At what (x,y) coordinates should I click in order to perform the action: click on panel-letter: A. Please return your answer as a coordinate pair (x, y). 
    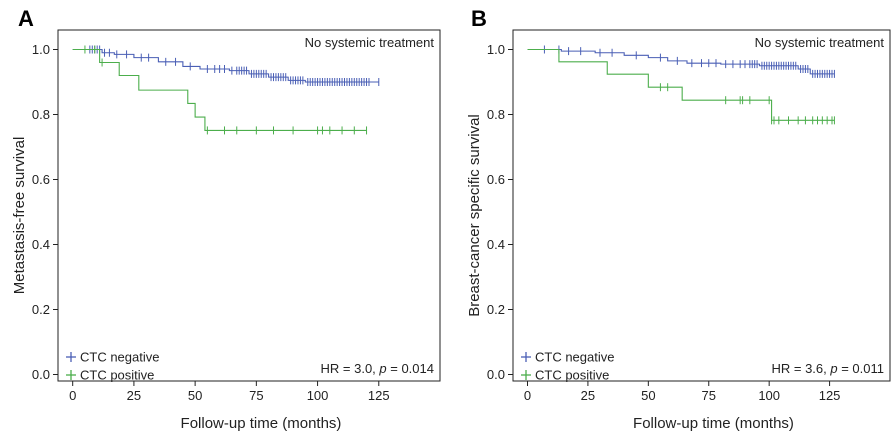
    Looking at the image, I should click on (26, 18).